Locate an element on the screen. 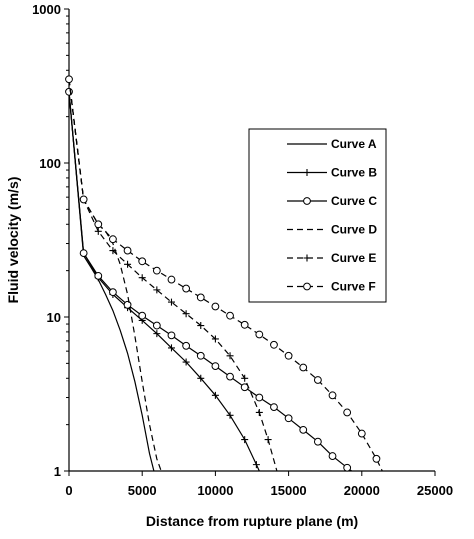  x-tick-label: 15000 is located at coordinates (289, 490).